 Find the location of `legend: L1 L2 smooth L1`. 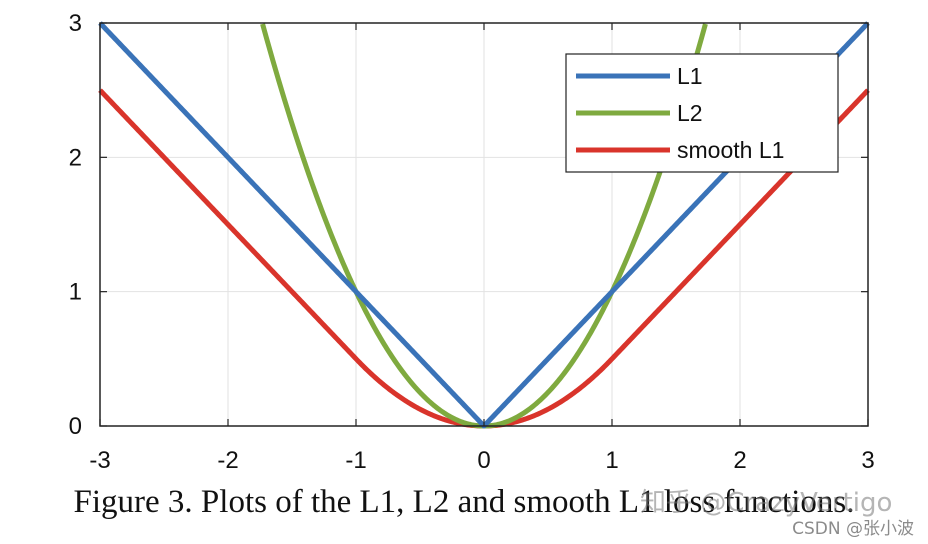

legend: L1 L2 smooth L1 is located at coordinates (702, 113).